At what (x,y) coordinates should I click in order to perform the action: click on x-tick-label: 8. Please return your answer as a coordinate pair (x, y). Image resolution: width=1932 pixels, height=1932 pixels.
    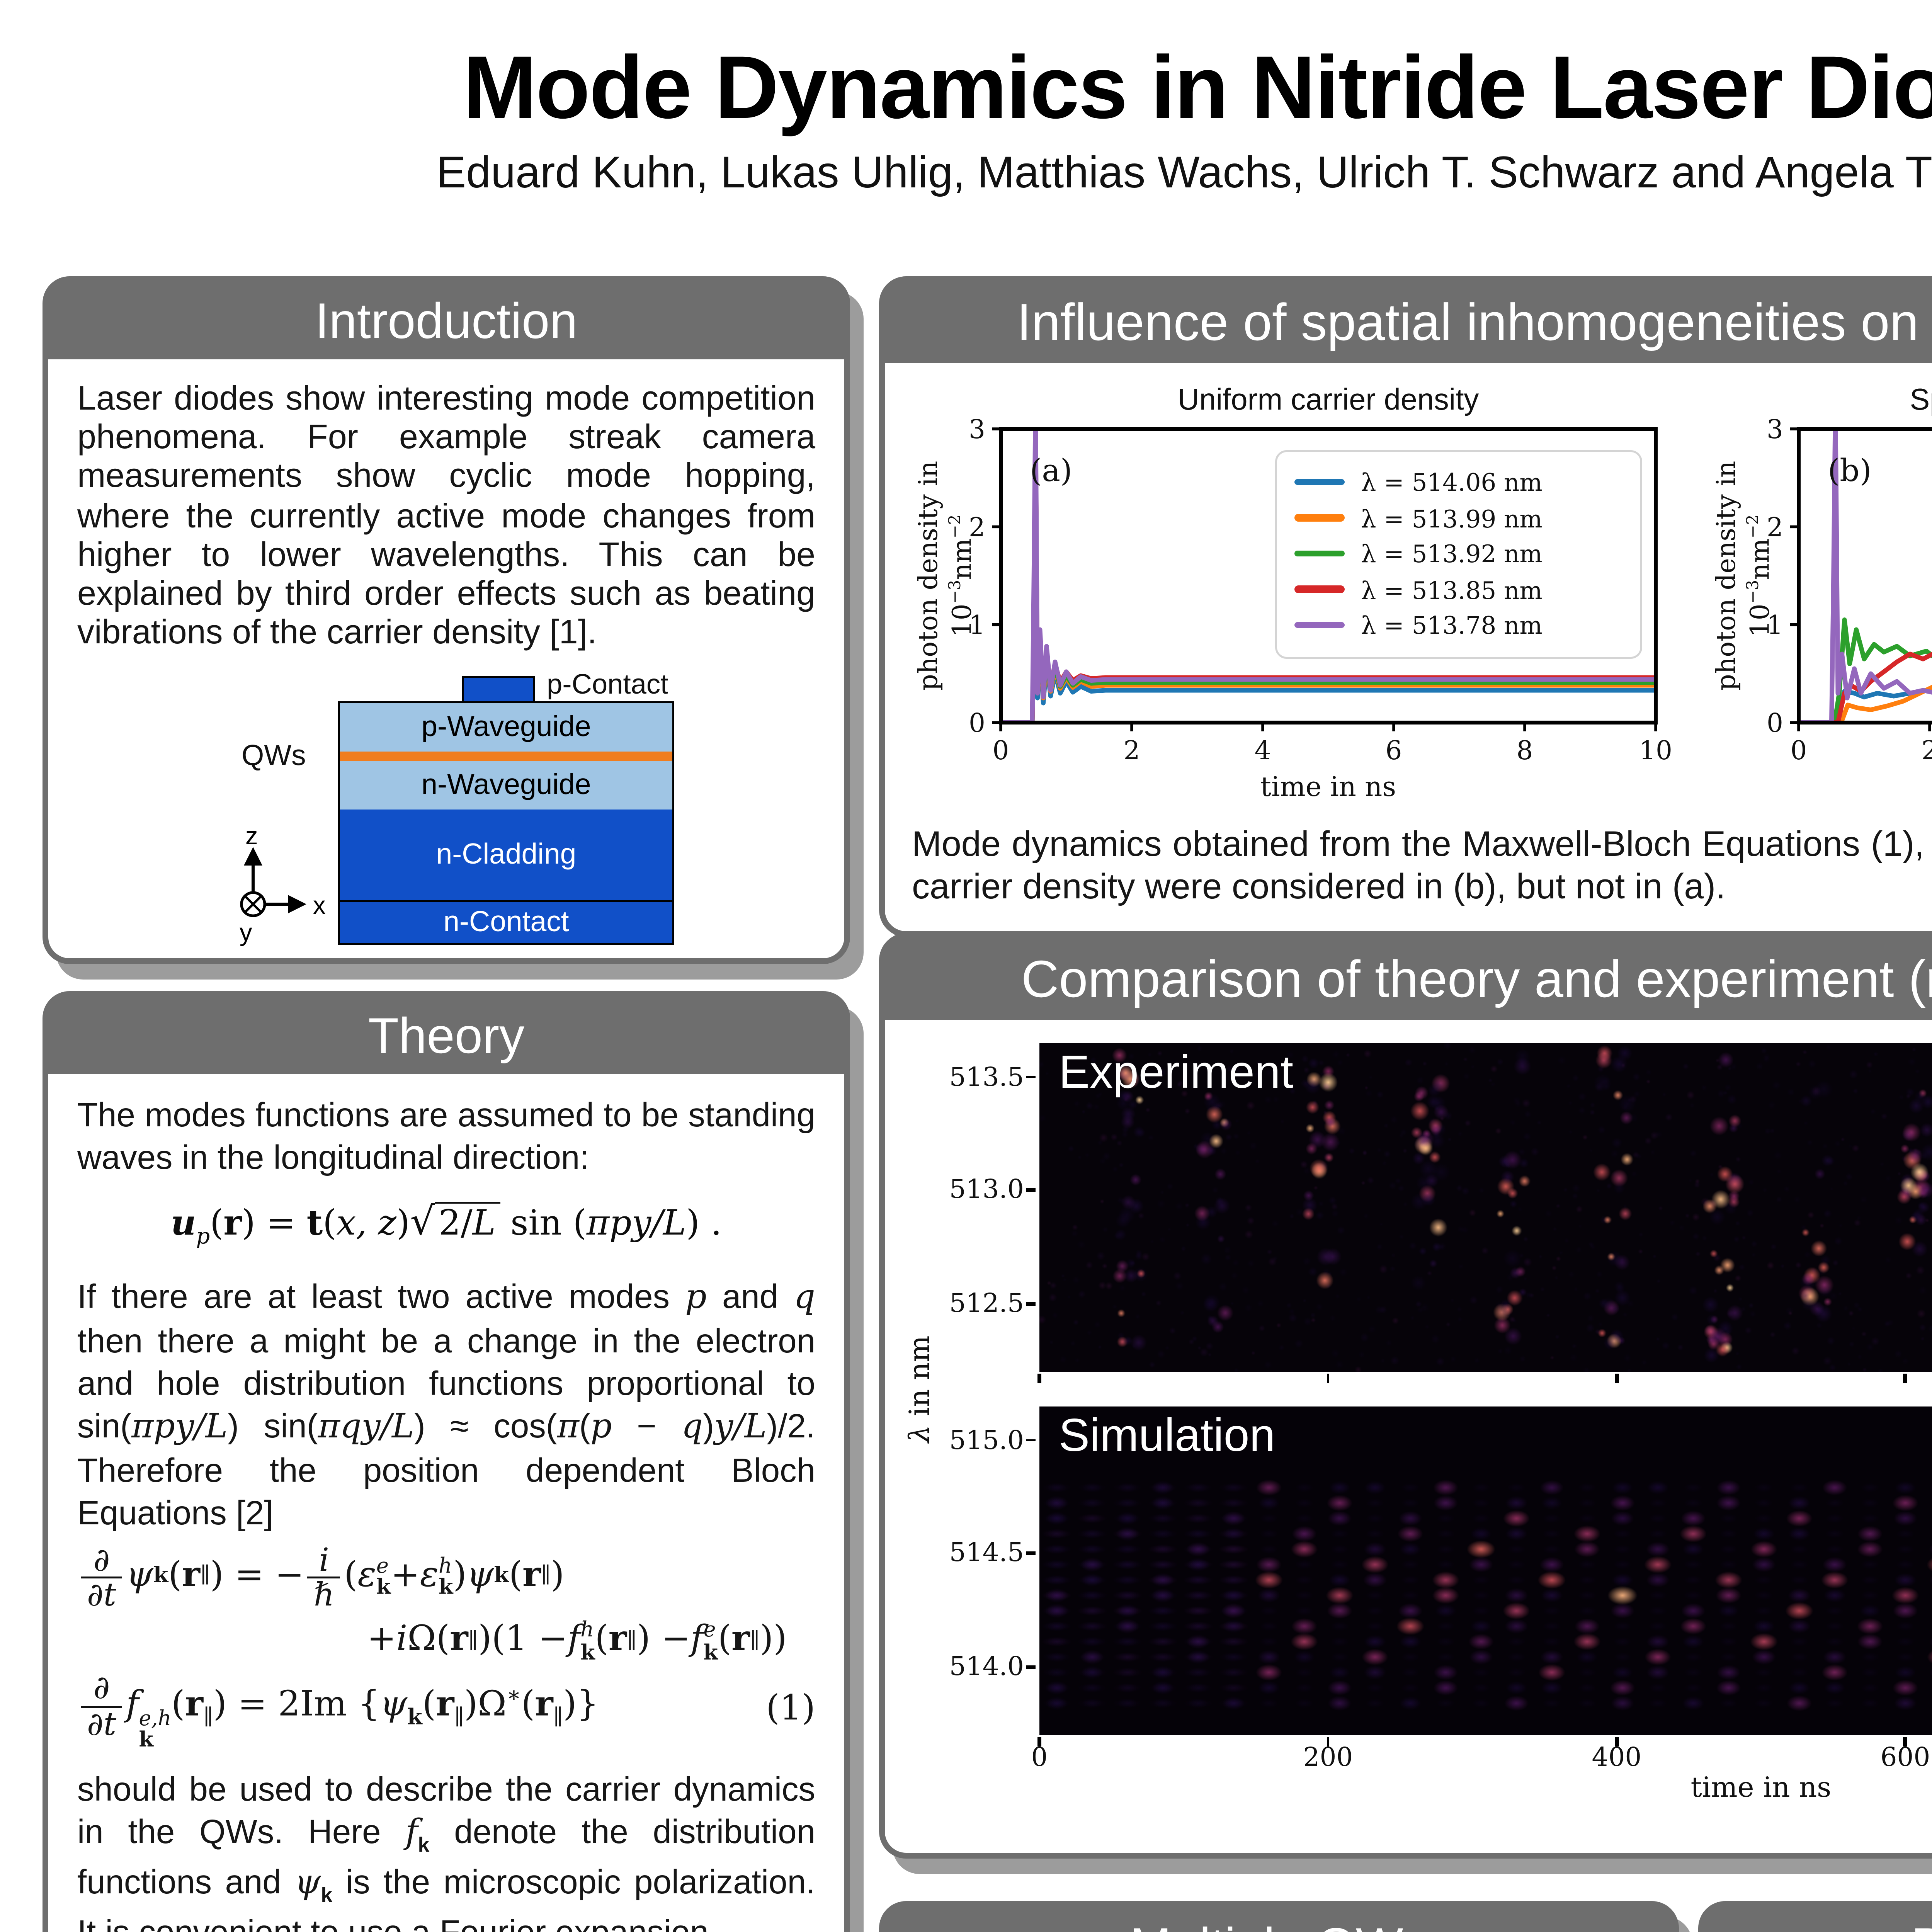
    Looking at the image, I should click on (1525, 750).